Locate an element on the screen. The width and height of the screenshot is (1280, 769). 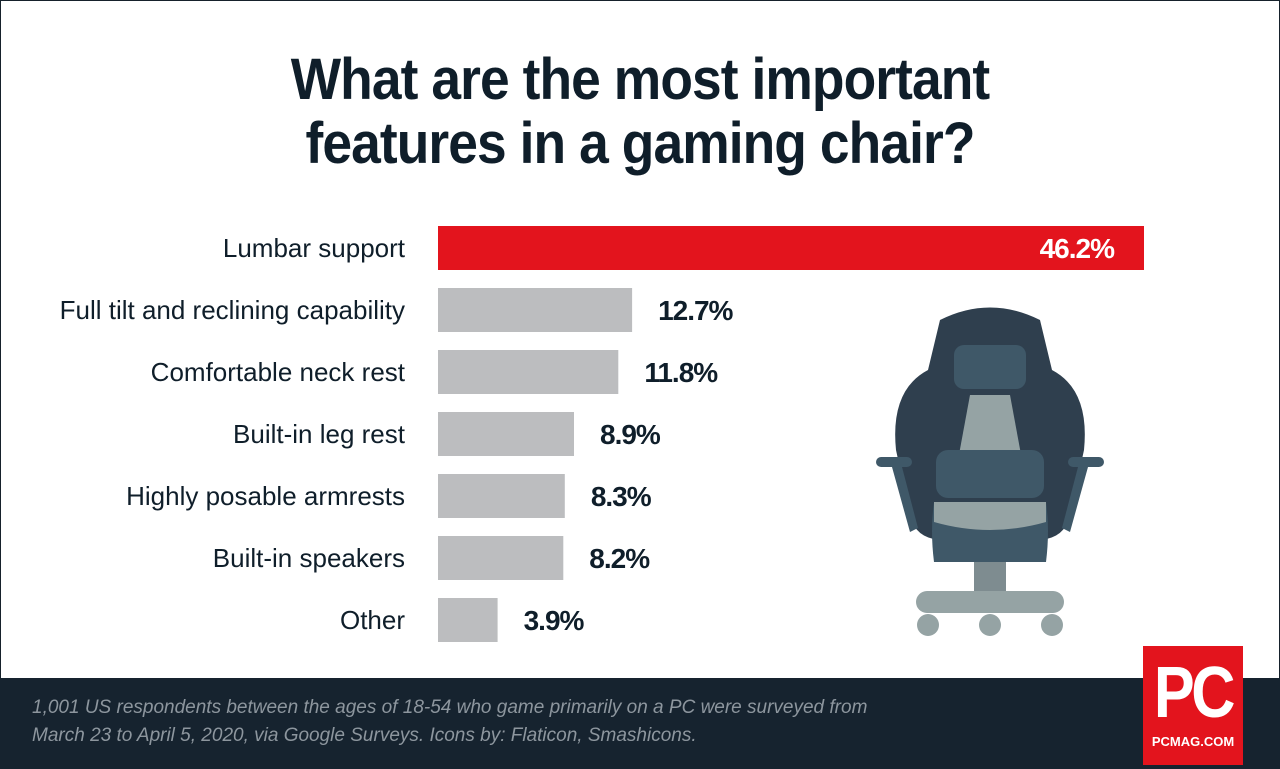
logo-site: PCMAG.COM is located at coordinates (1193, 741).